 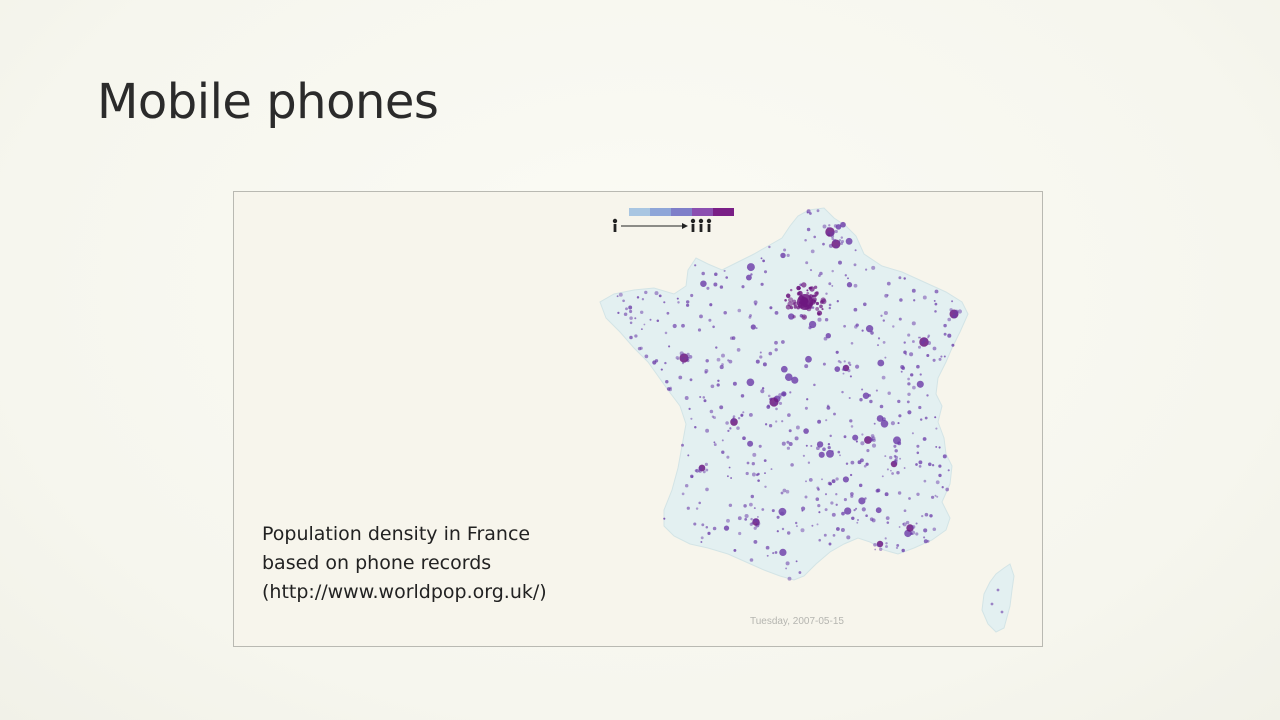 What do you see at coordinates (396, 534) in the screenshot?
I see `caption-line: Population density in France` at bounding box center [396, 534].